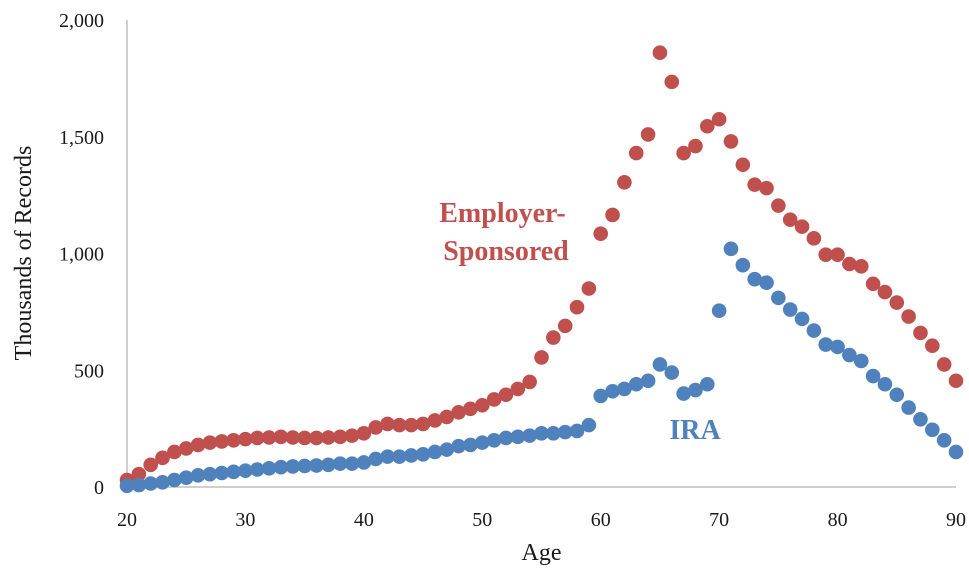 Image resolution: width=969 pixels, height=569 pixels. What do you see at coordinates (719, 520) in the screenshot?
I see `x-tick-label: 70` at bounding box center [719, 520].